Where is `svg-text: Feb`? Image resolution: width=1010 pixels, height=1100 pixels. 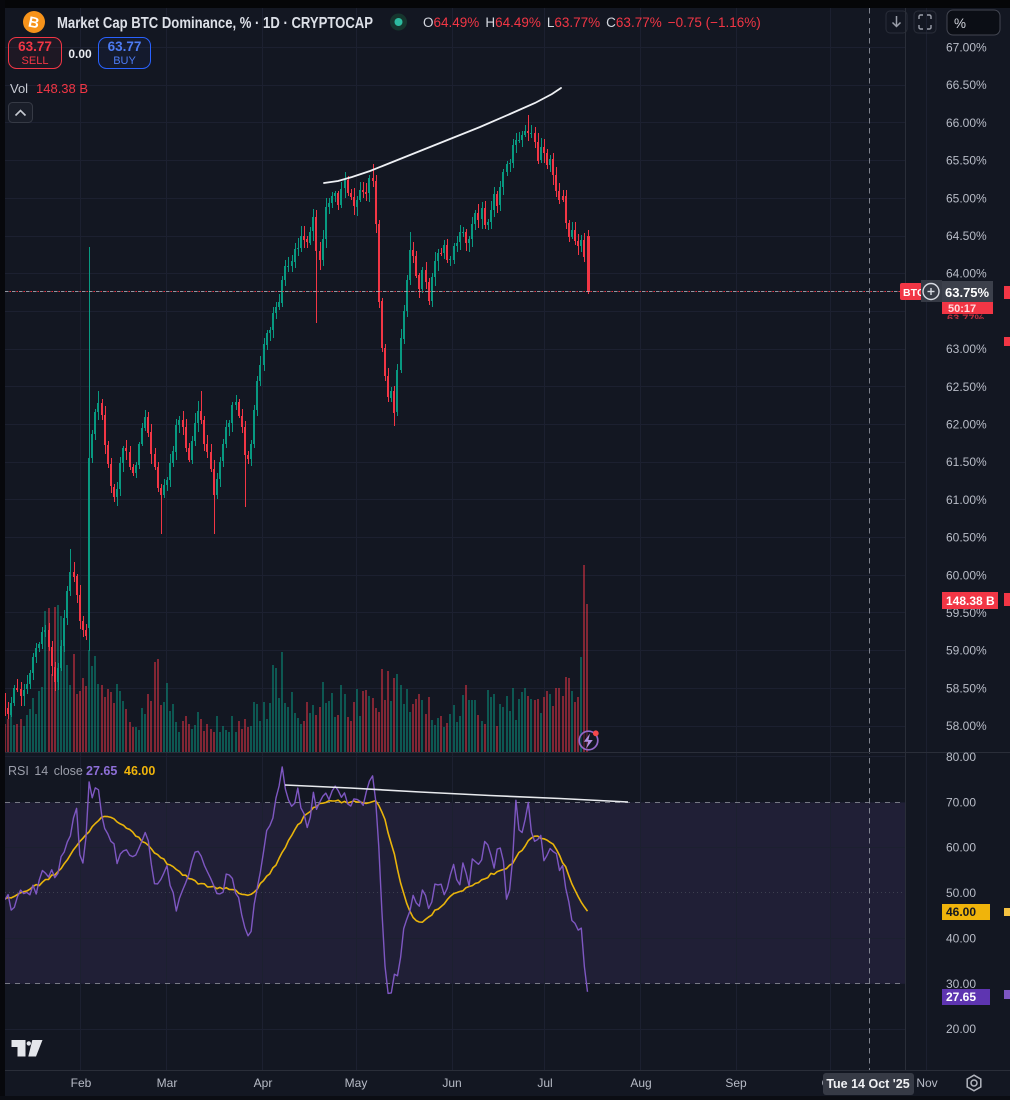 svg-text: Feb is located at coordinates (81, 1083).